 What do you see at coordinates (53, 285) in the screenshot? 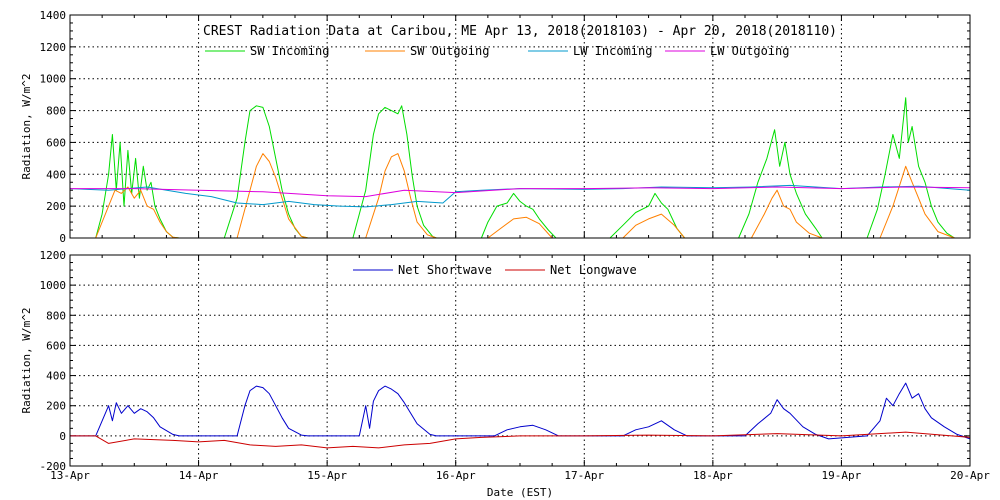
I see `bottom-y-tick-label: 1000` at bounding box center [53, 285].